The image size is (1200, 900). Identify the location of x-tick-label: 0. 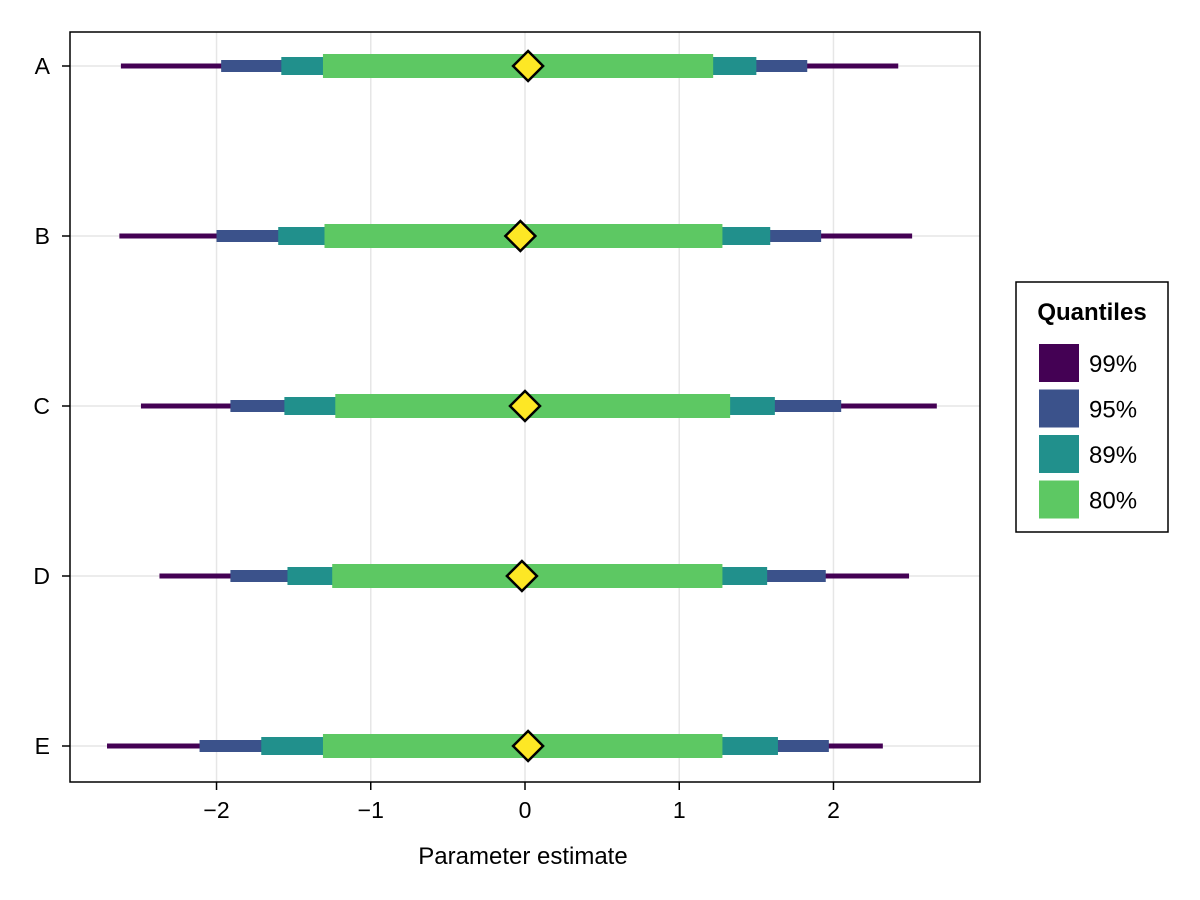
(525, 810).